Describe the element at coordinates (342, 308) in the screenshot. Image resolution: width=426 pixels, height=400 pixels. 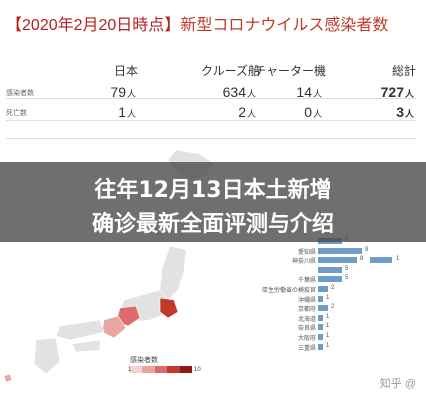
I see `bar-row: 京都府 2` at that location.